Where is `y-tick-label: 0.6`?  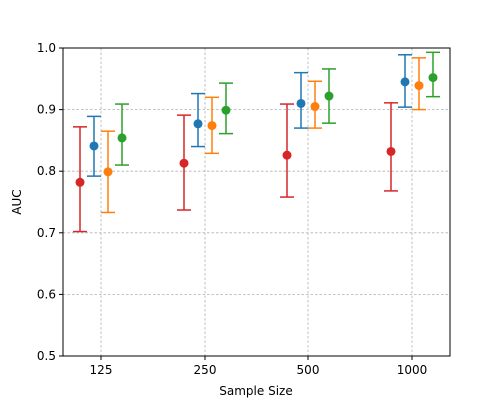 y-tick-label: 0.6 is located at coordinates (46, 294).